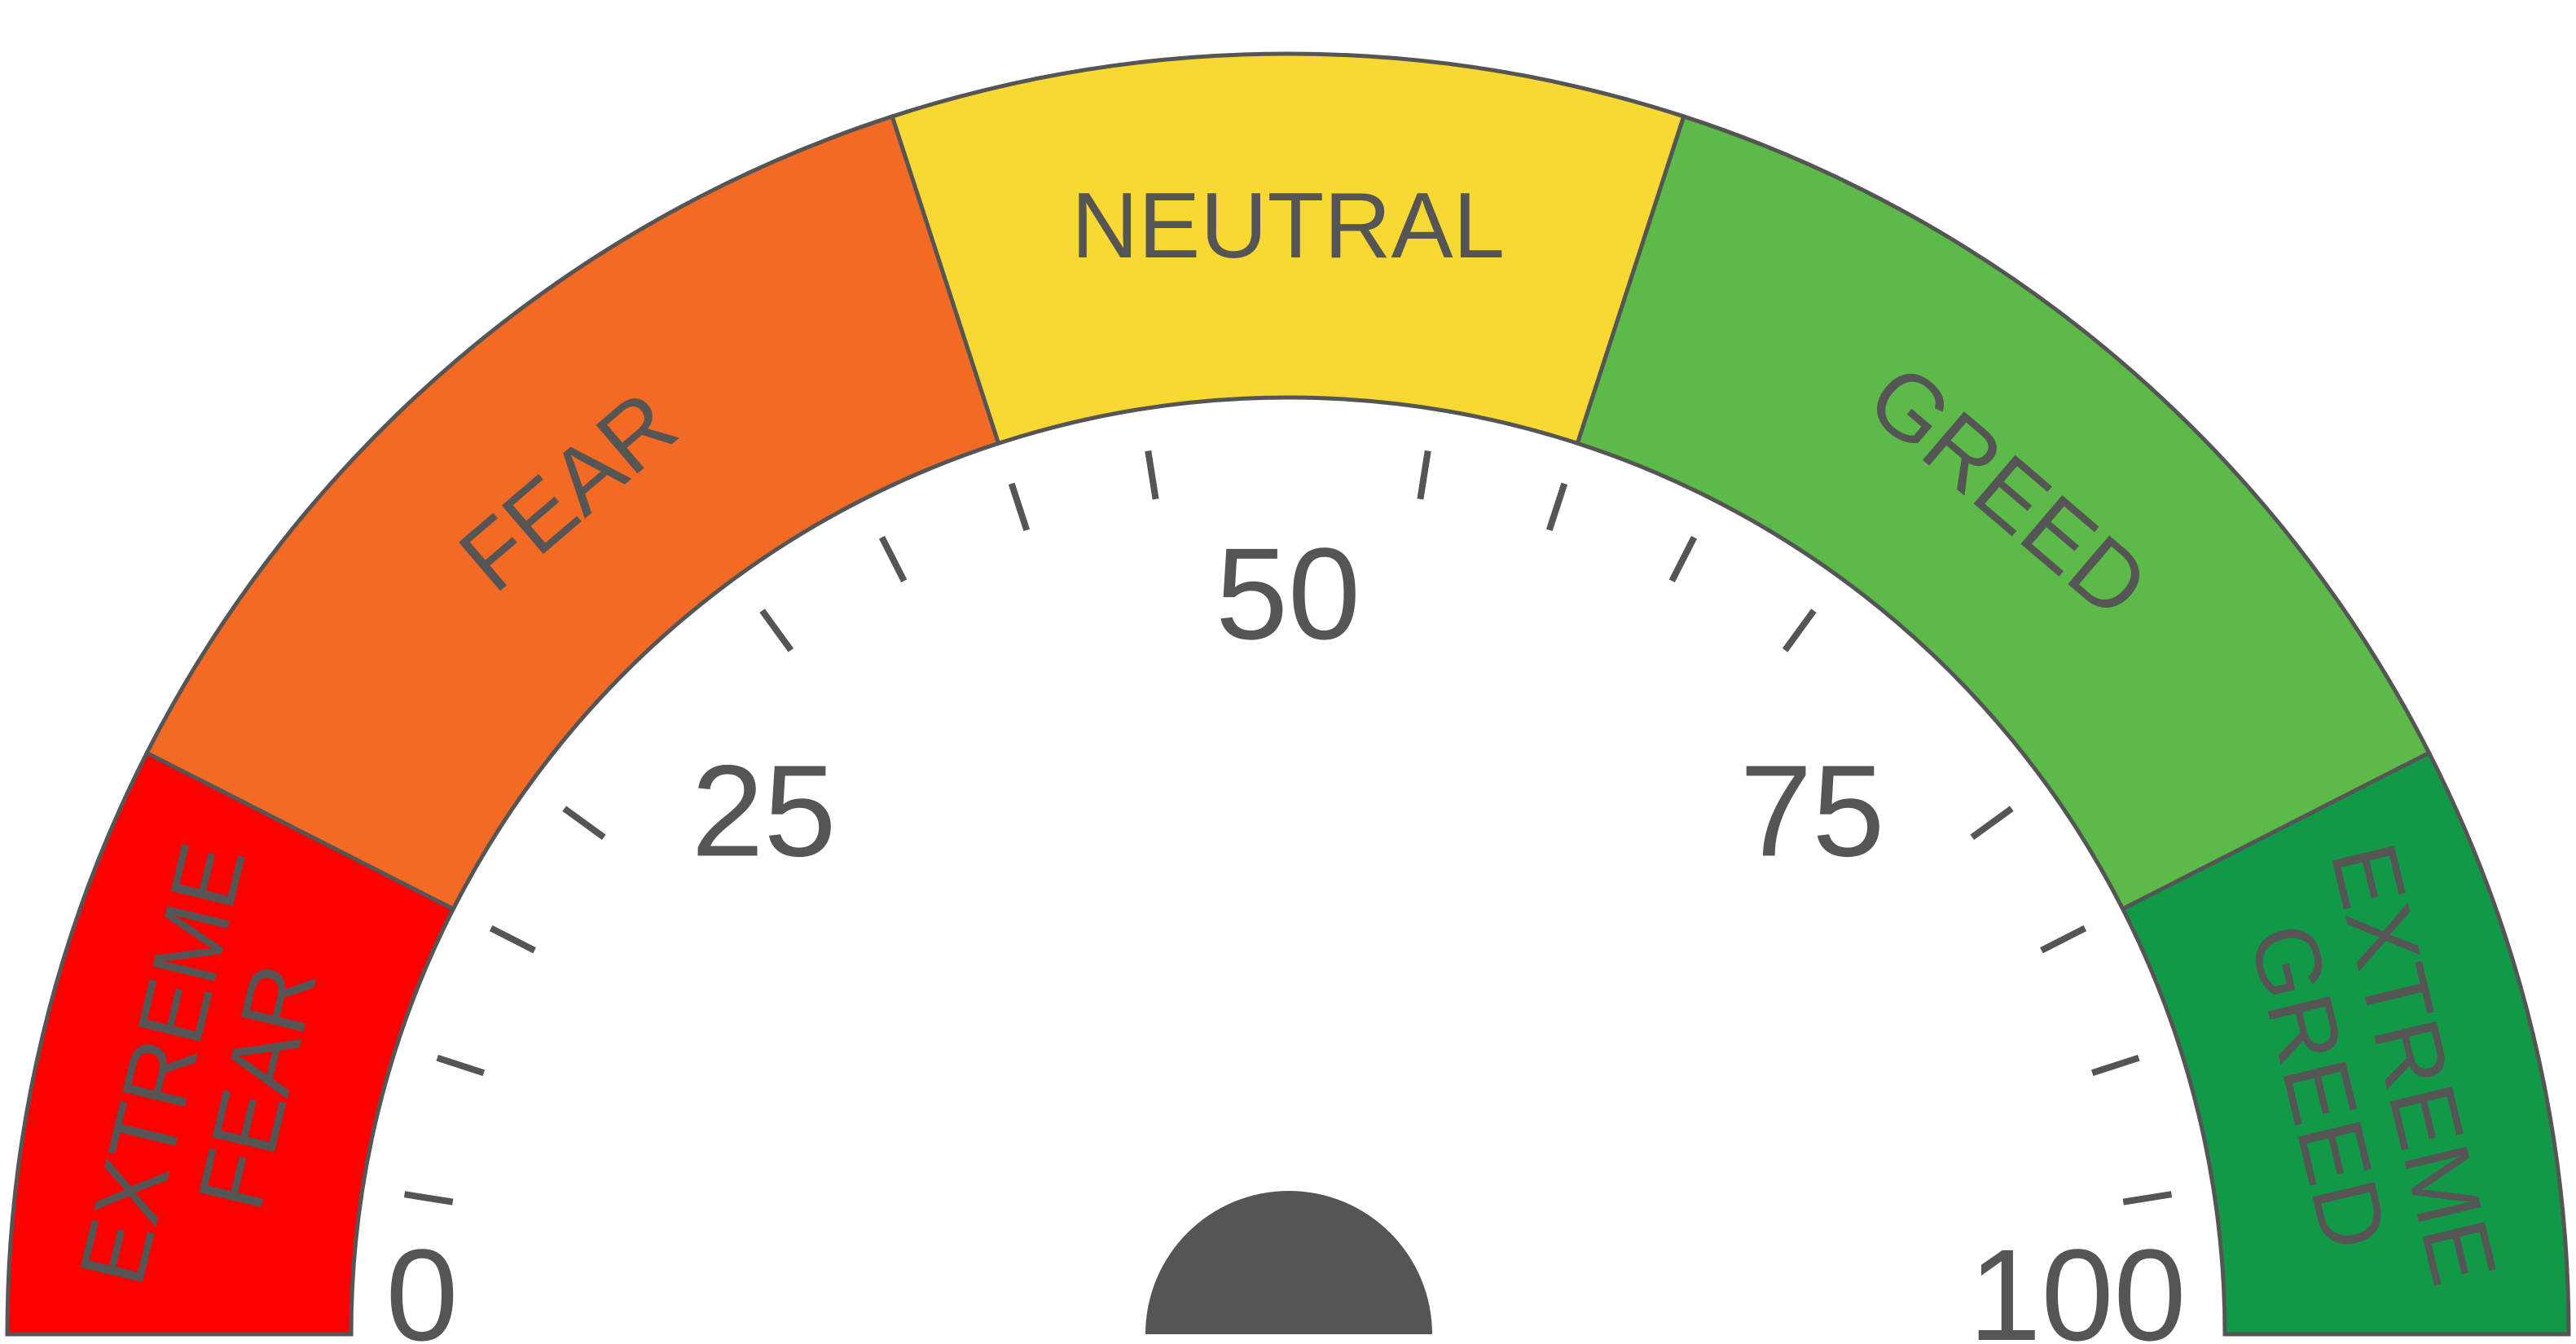  Describe the element at coordinates (1288, 1262) in the screenshot. I see `needle-hub` at that location.